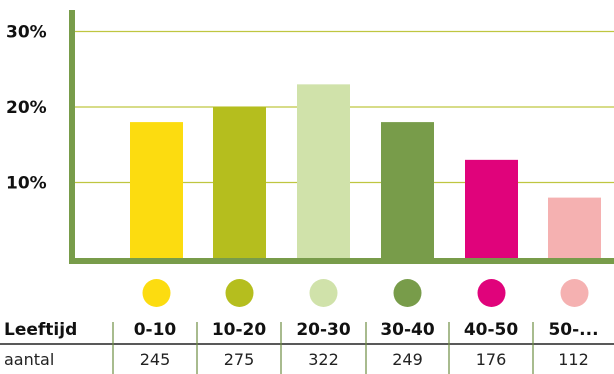 The width and height of the screenshot is (614, 374). I want to click on y-tick-label: 20%, so click(26, 108).